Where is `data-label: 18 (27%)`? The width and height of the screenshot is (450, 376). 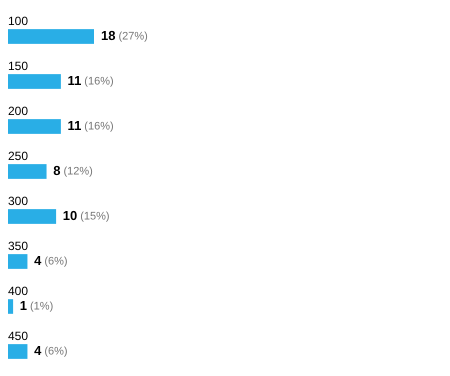 data-label: 18 (27%) is located at coordinates (124, 36).